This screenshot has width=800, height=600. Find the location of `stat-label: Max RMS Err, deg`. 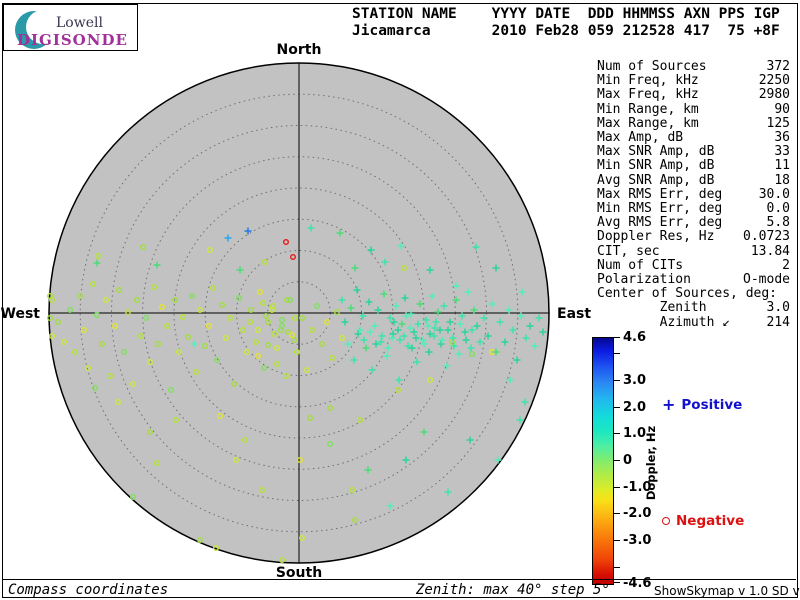

stat-label: Max RMS Err, deg is located at coordinates (660, 194).